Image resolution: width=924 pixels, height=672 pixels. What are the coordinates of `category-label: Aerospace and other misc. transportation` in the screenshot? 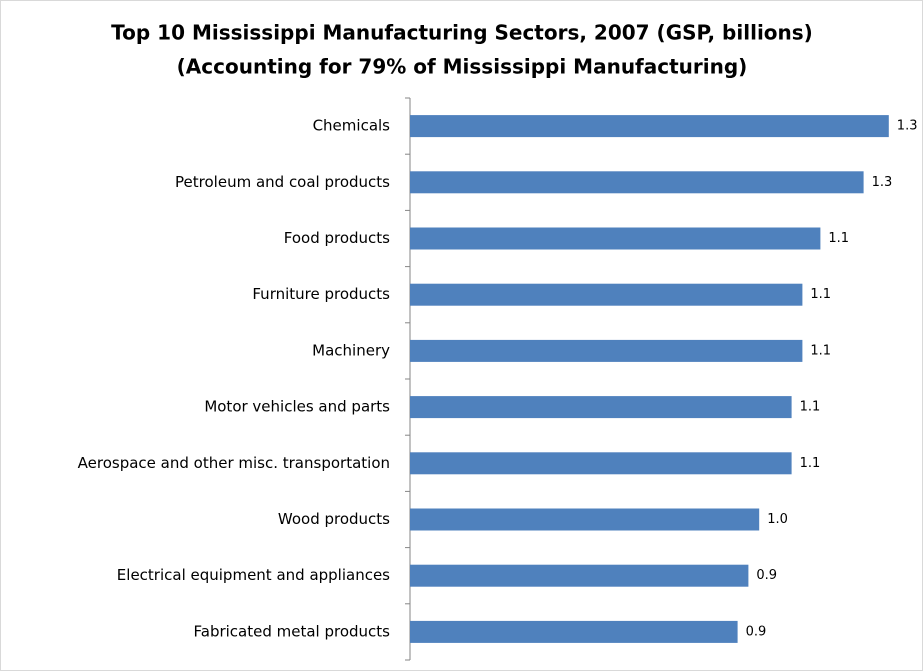 It's located at (234, 463).